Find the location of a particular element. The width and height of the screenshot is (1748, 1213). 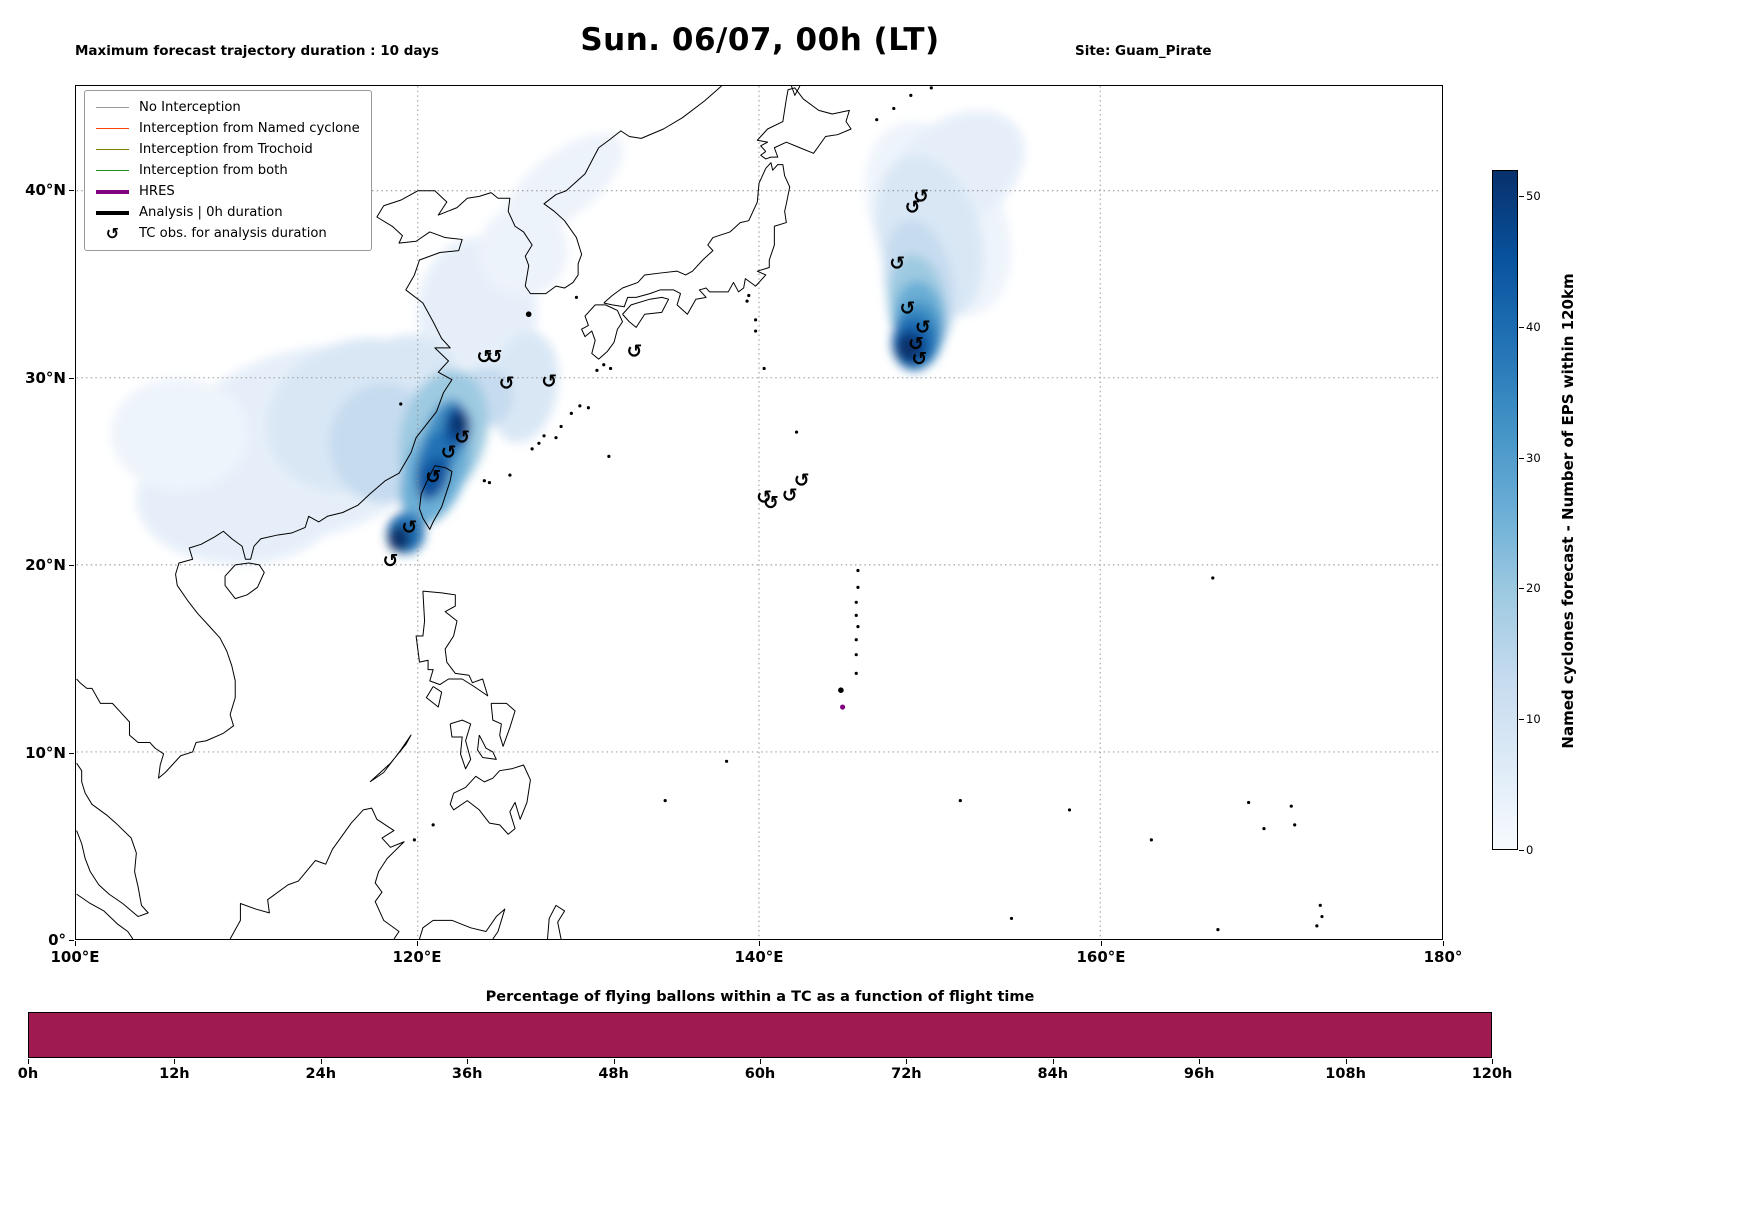

site-line: Site: Guam_Pirate is located at coordinates (1143, 51).